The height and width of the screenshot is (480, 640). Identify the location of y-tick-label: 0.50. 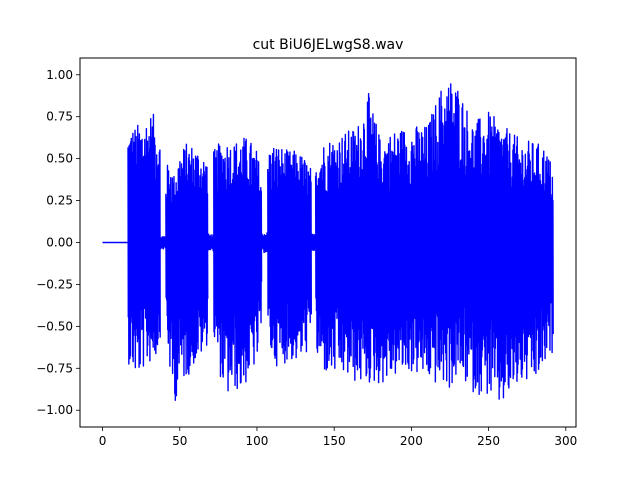
(59, 159).